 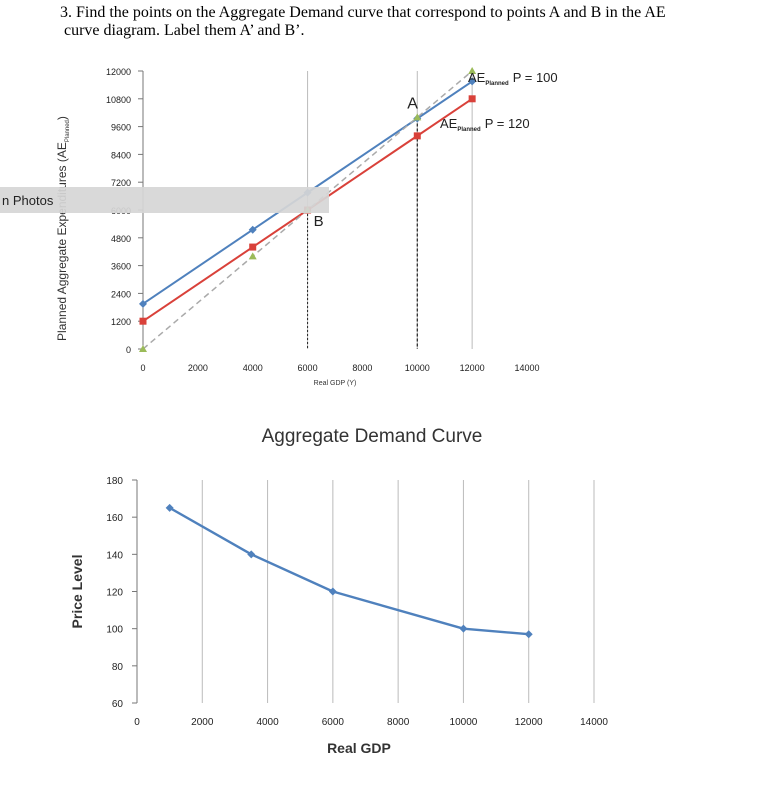 I want to click on x-tick-label: 8000, so click(x=362, y=368).